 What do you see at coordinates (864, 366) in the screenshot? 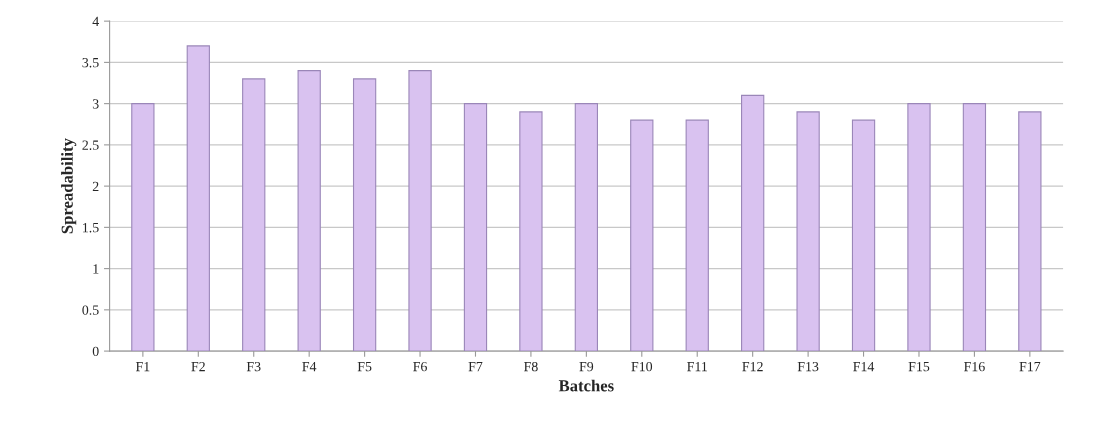
I see `x-tick-label: F14` at bounding box center [864, 366].